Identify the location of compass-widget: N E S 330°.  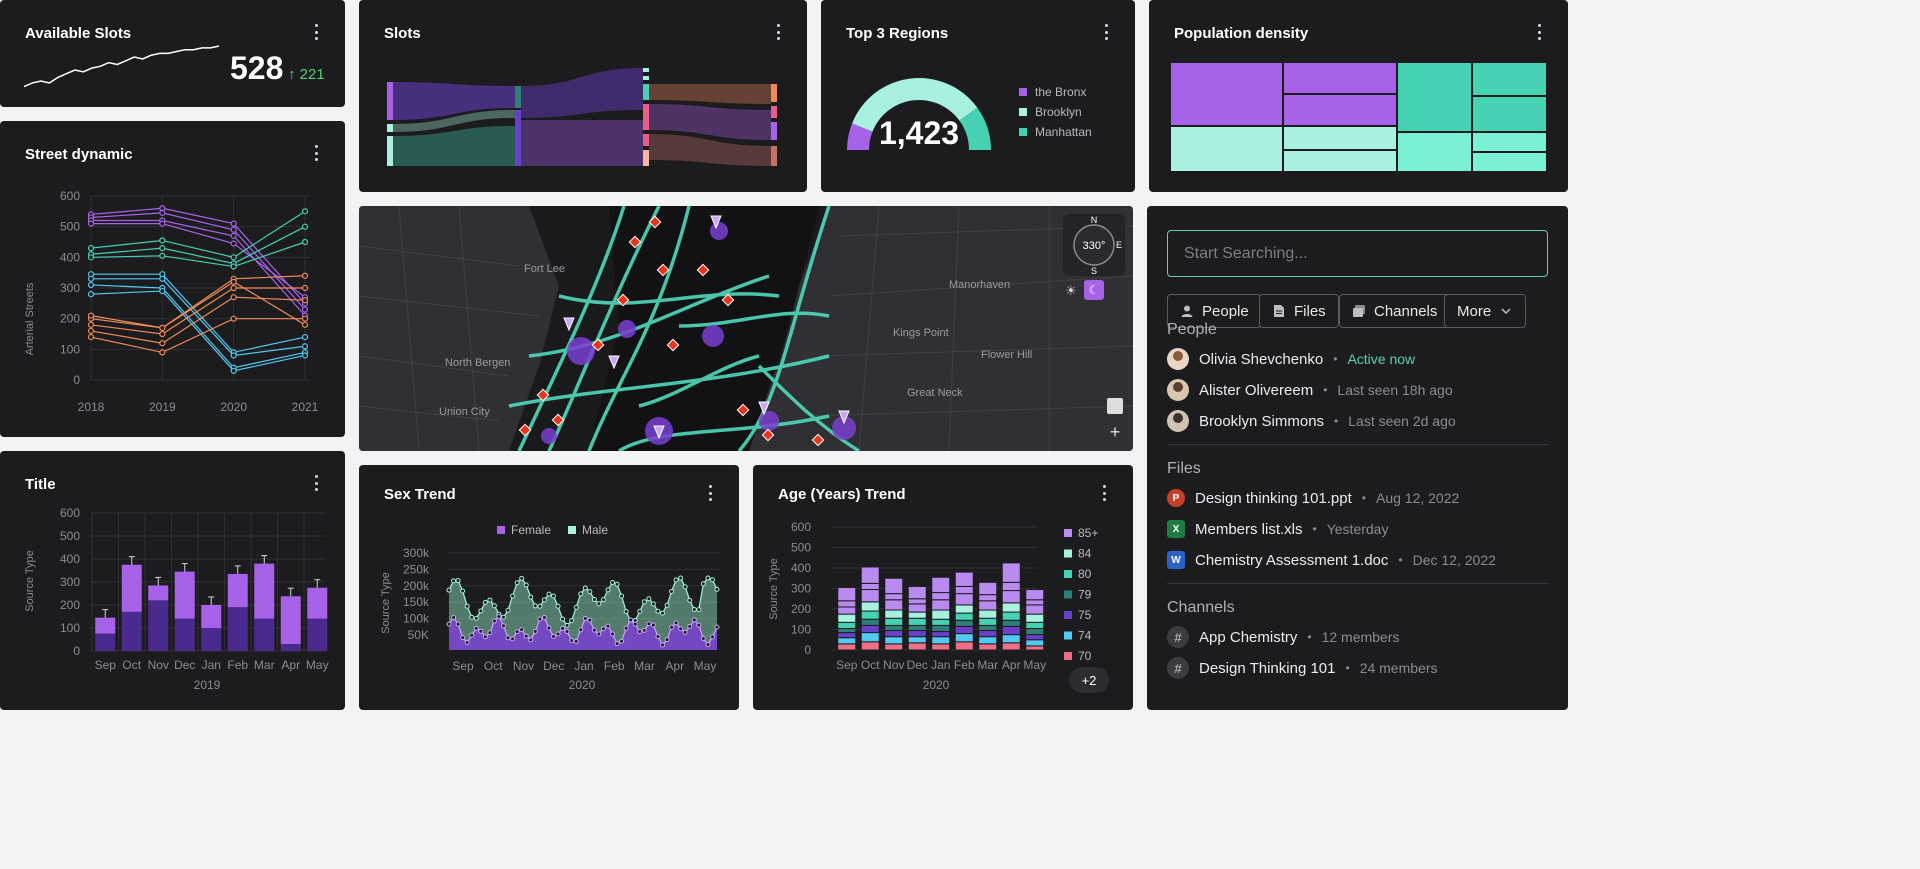
(1094, 245).